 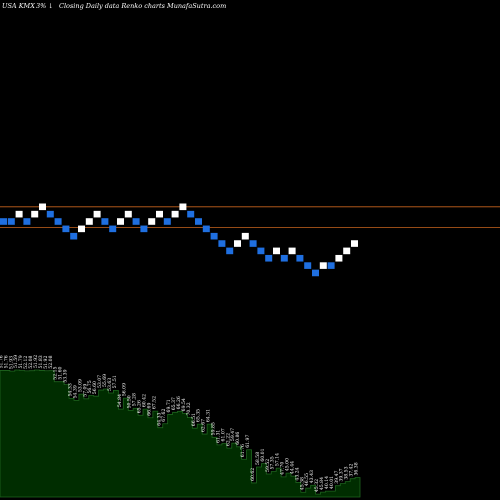 What do you see at coordinates (292, 467) in the screenshot?
I see `data-label: 44.44` at bounding box center [292, 467].